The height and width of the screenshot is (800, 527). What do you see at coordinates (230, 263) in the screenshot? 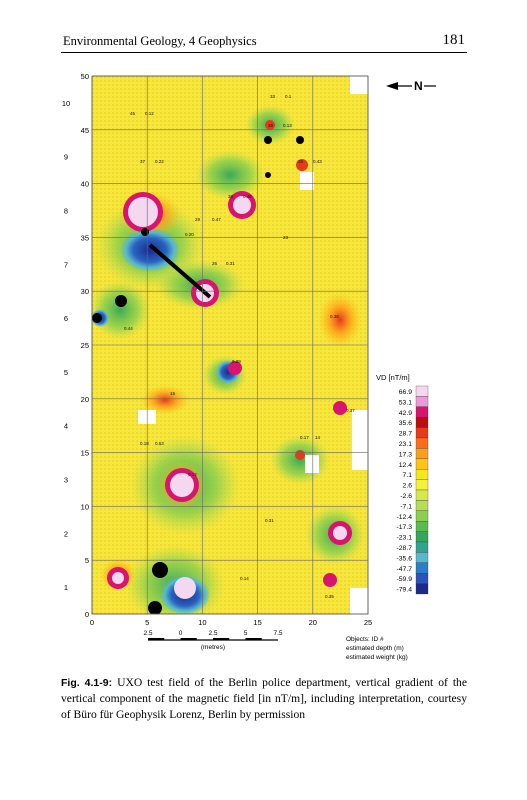
I see `object-label: 0.31` at bounding box center [230, 263].